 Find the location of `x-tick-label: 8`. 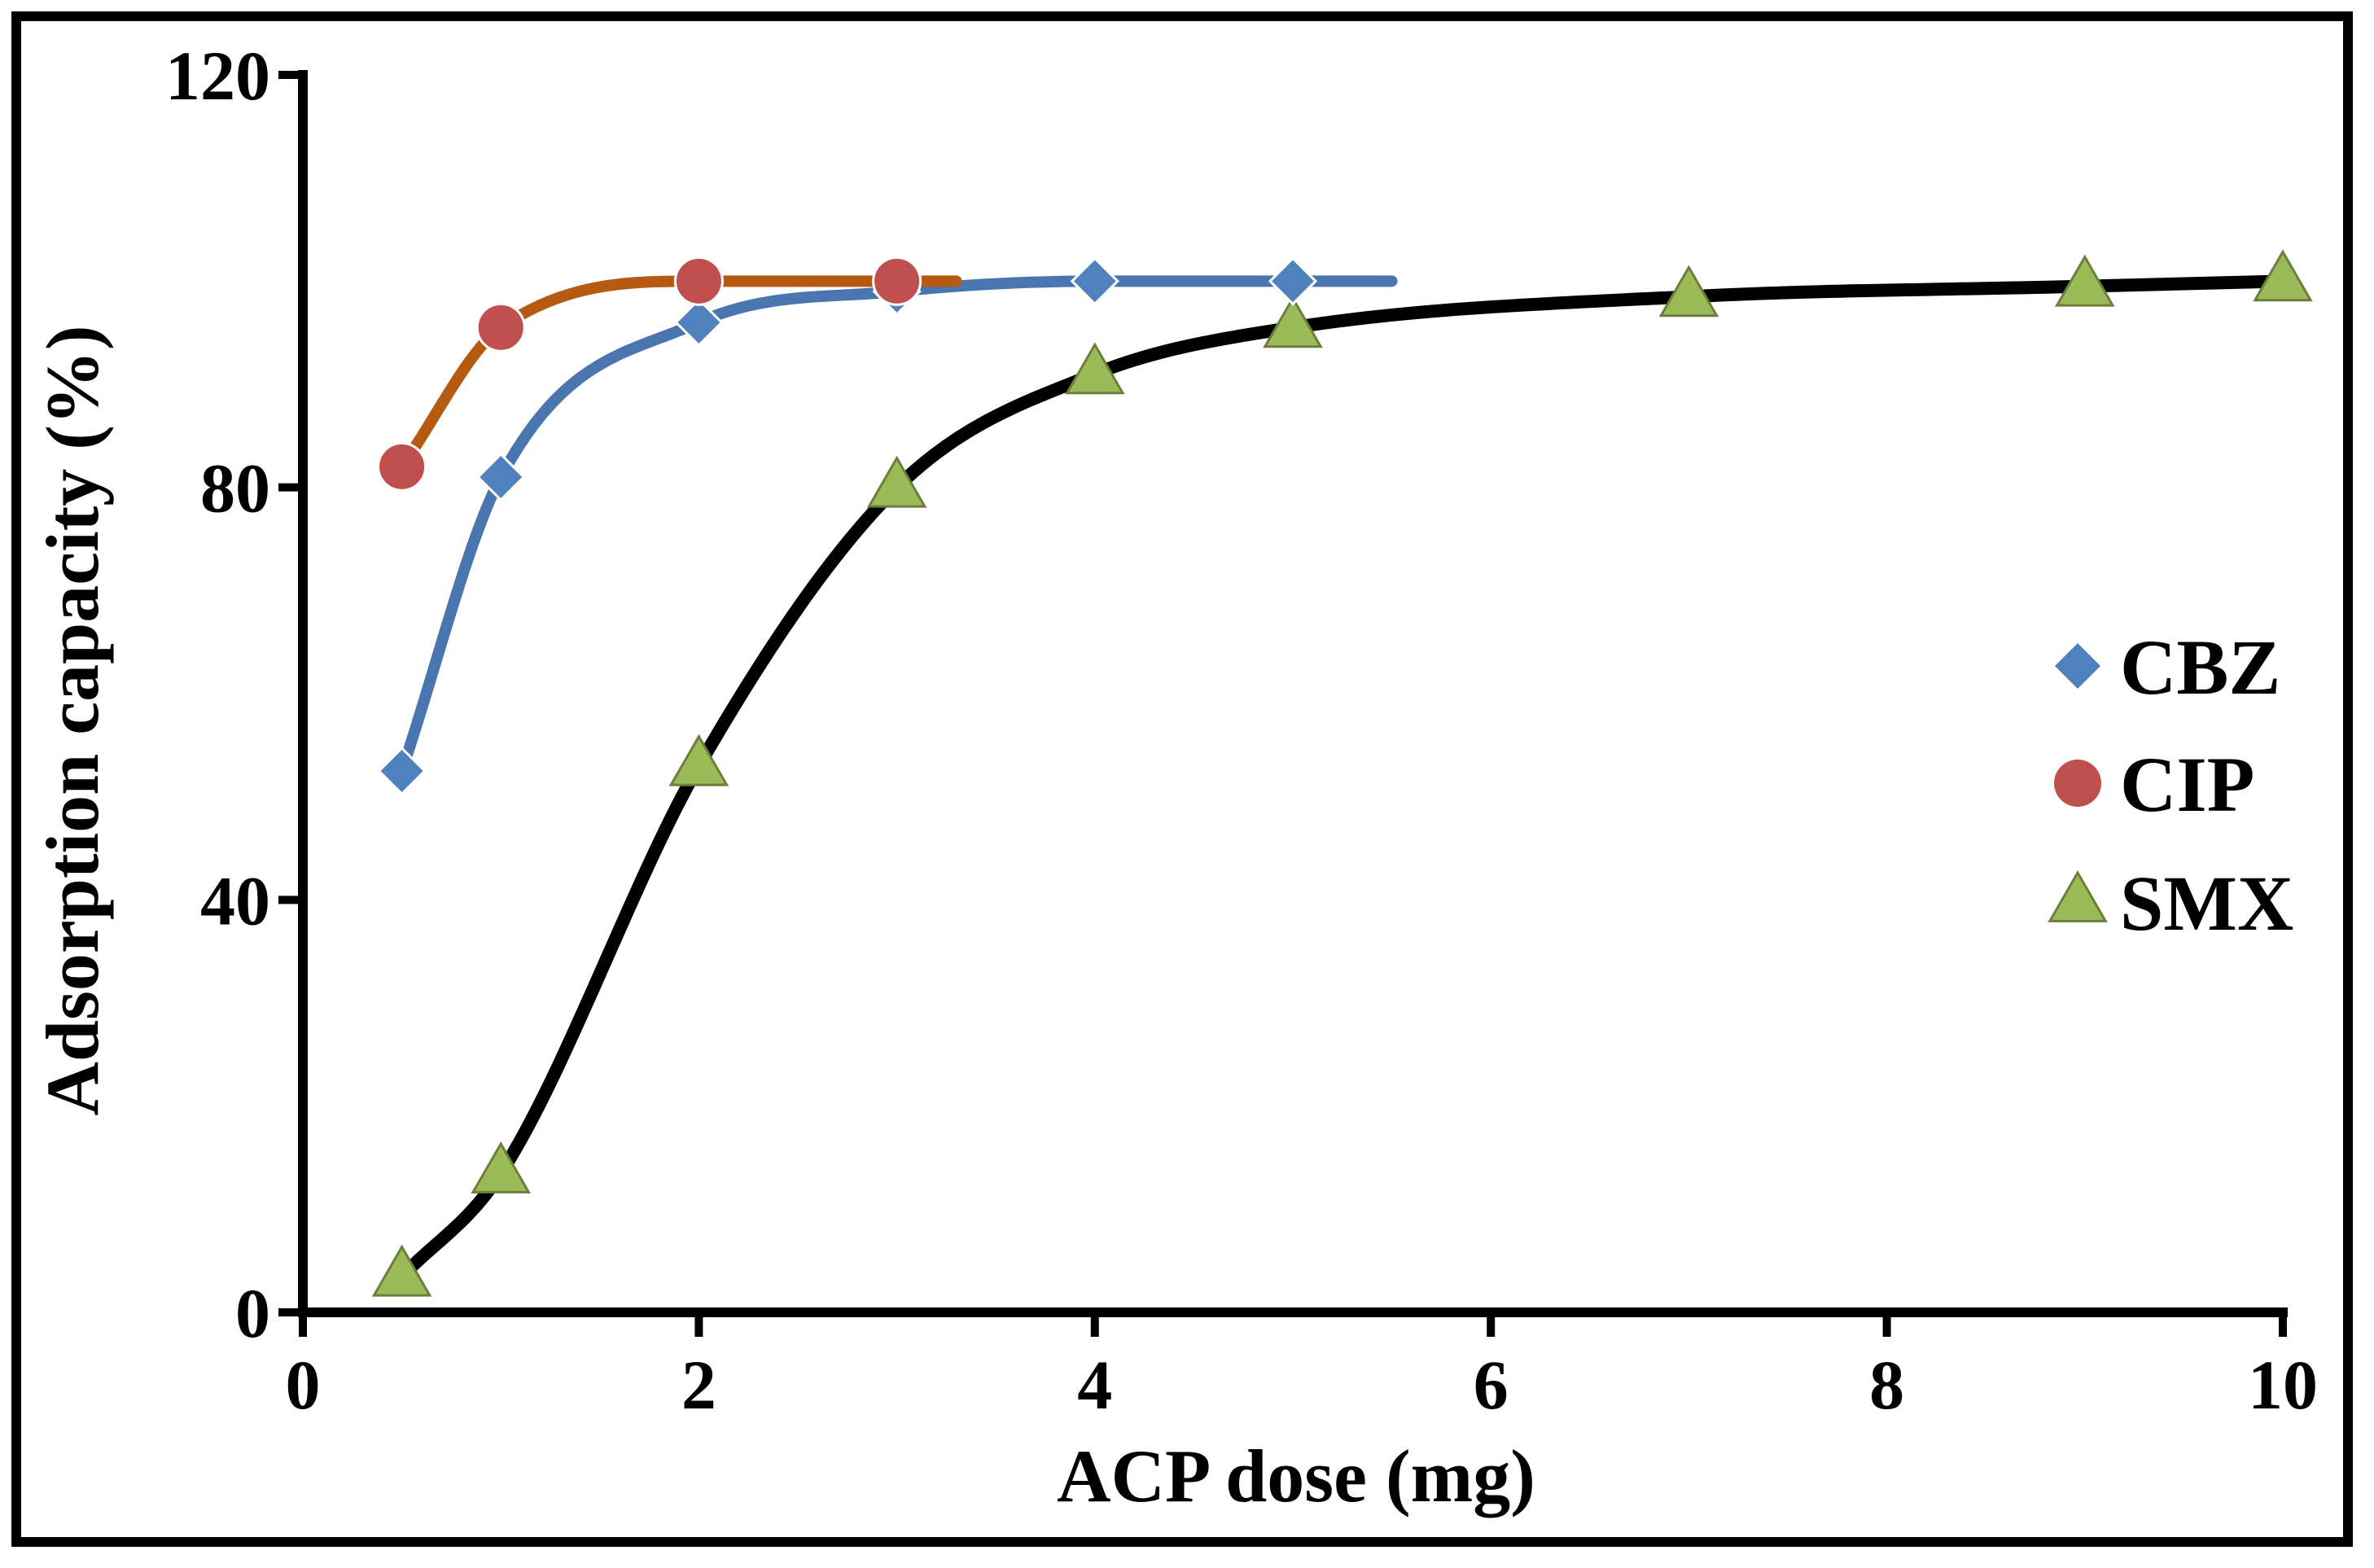

x-tick-label: 8 is located at coordinates (1886, 1385).